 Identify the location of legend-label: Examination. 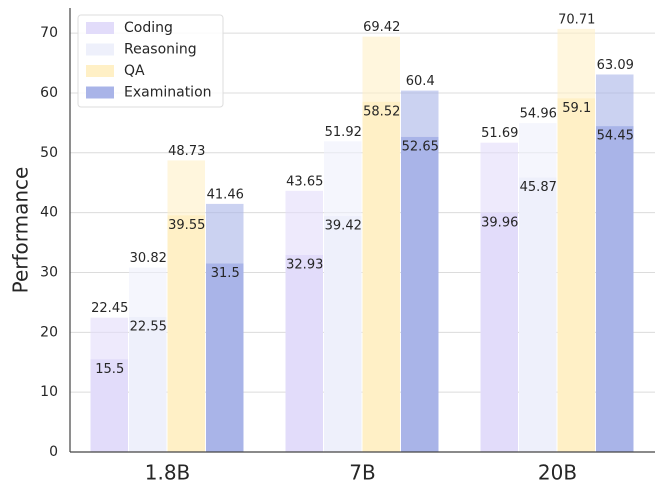
(168, 93).